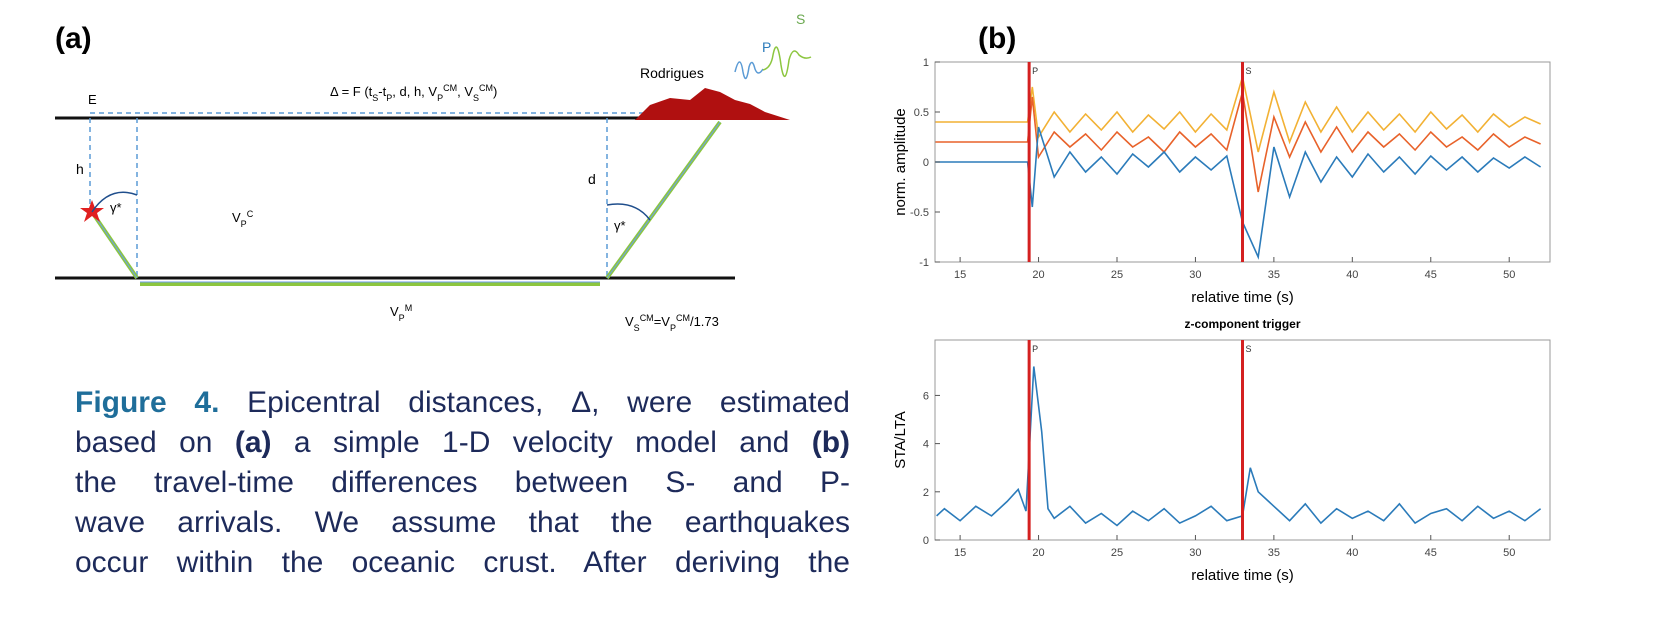 This screenshot has width=1656, height=641. Describe the element at coordinates (73, 38) in the screenshot. I see `panel-label: (a)` at that location.